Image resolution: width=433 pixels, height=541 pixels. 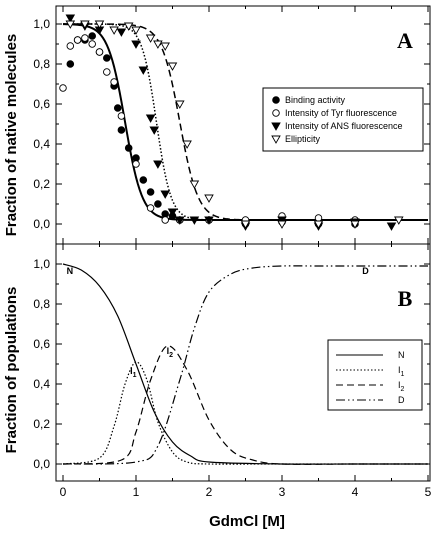 What do you see at coordinates (41, 304) in the screenshot?
I see `panel-b-y-tick-label: 0,8` at bounding box center [41, 304].